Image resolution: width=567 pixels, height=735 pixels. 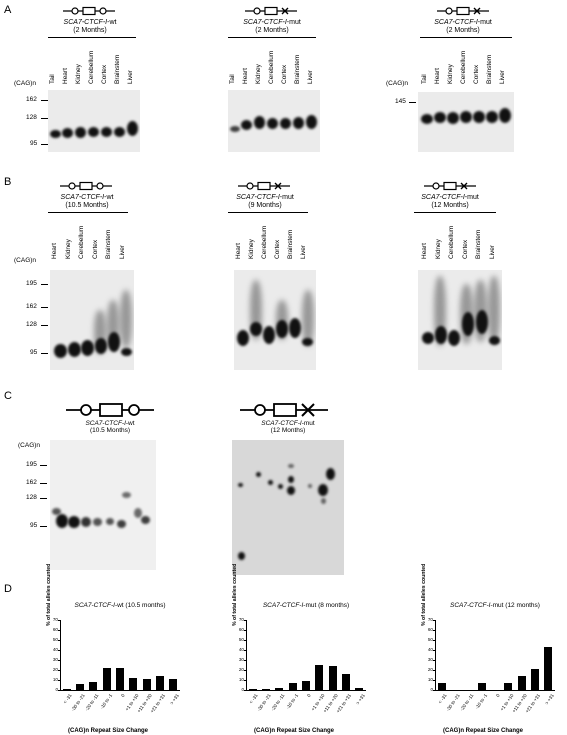 I want to click on marker-162-a: 162, so click(x=31, y=99).